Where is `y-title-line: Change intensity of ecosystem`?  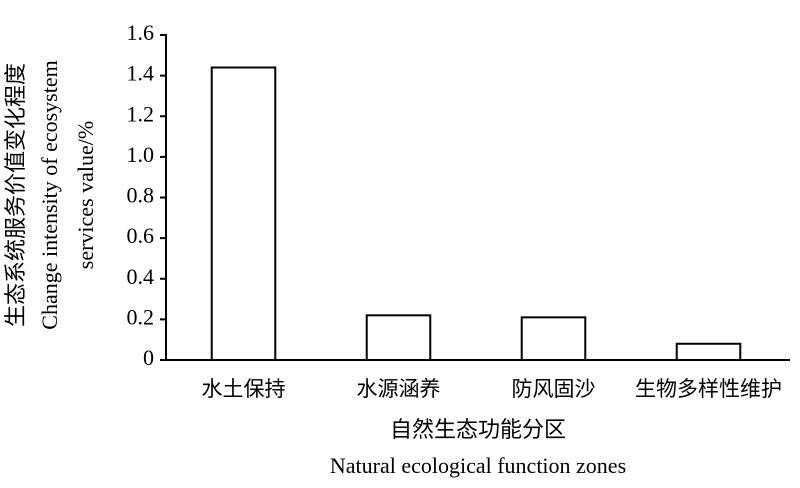
y-title-line: Change intensity of ecosystem is located at coordinates (49, 194).